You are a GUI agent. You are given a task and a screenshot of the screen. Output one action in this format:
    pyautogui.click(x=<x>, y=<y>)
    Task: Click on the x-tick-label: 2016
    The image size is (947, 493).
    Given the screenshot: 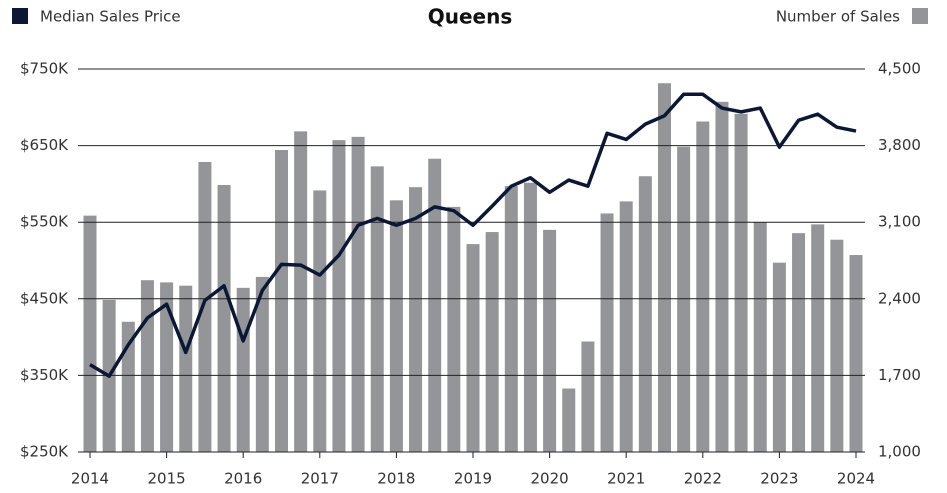 What is the action you would take?
    pyautogui.click(x=243, y=479)
    